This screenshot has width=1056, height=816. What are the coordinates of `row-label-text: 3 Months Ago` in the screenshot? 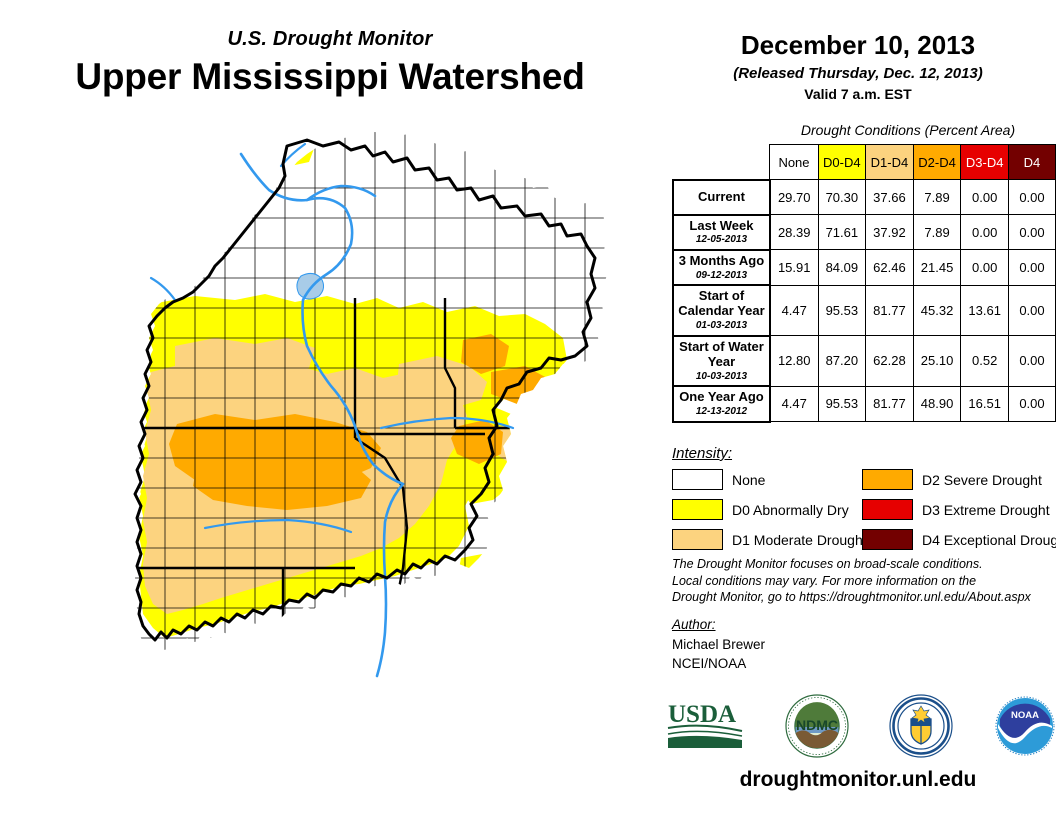 It's located at (721, 260).